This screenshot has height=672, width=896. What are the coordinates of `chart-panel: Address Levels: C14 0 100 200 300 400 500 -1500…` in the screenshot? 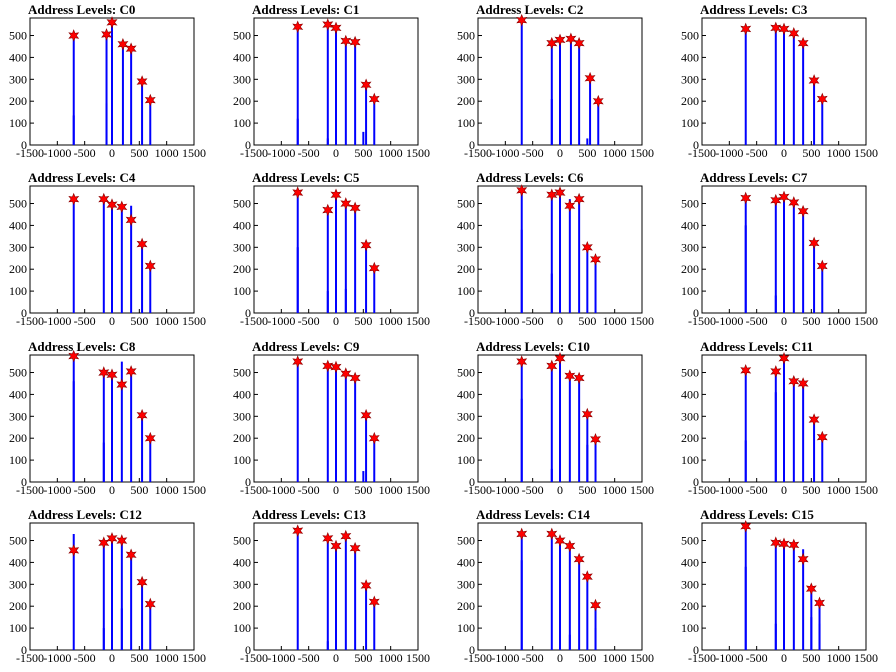 It's located at (555, 586).